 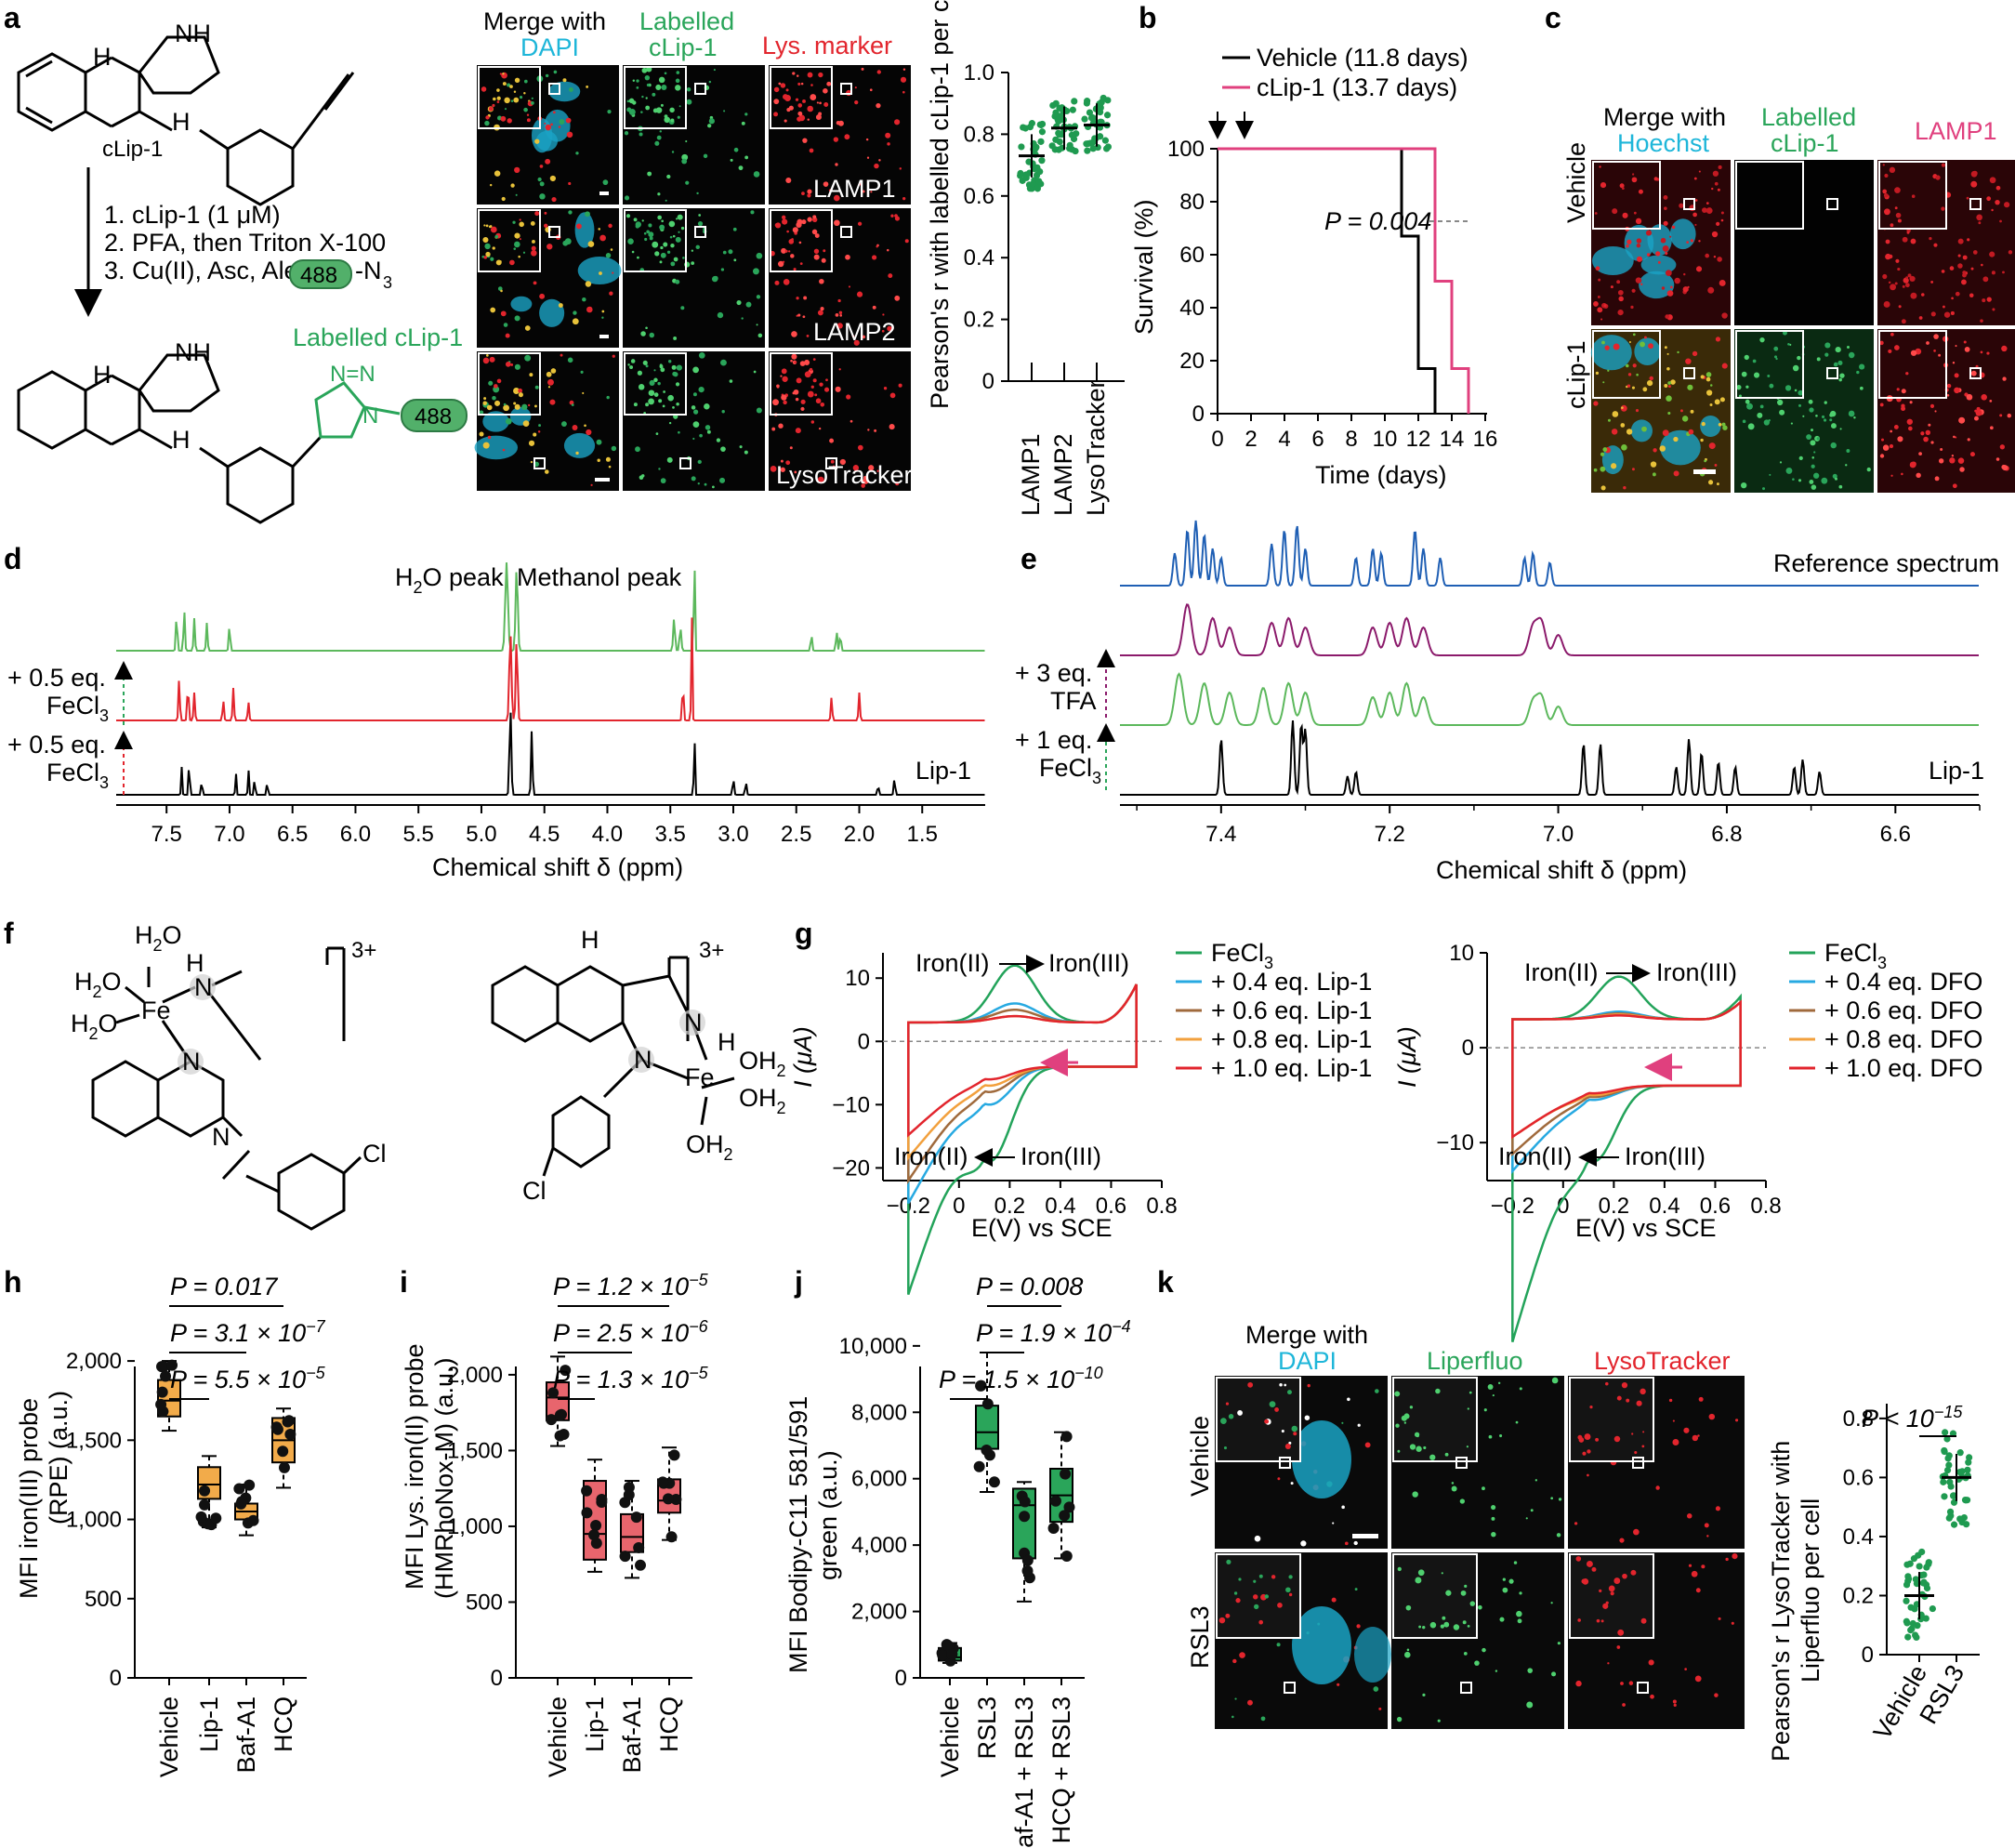 I want to click on nucleus, so click(x=599, y=270).